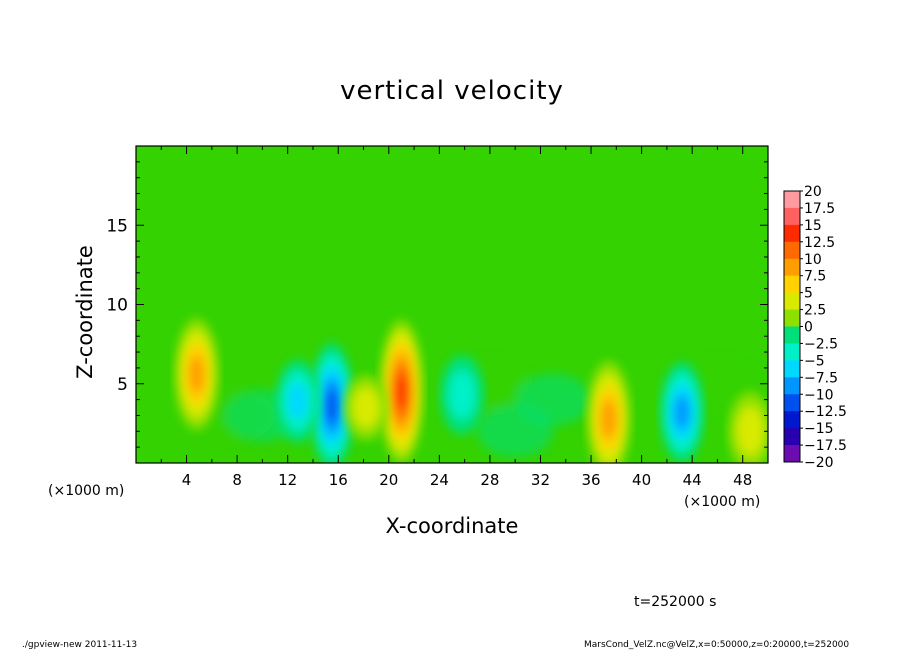  What do you see at coordinates (821, 344) in the screenshot?
I see `colorbar-label: −2.5` at bounding box center [821, 344].